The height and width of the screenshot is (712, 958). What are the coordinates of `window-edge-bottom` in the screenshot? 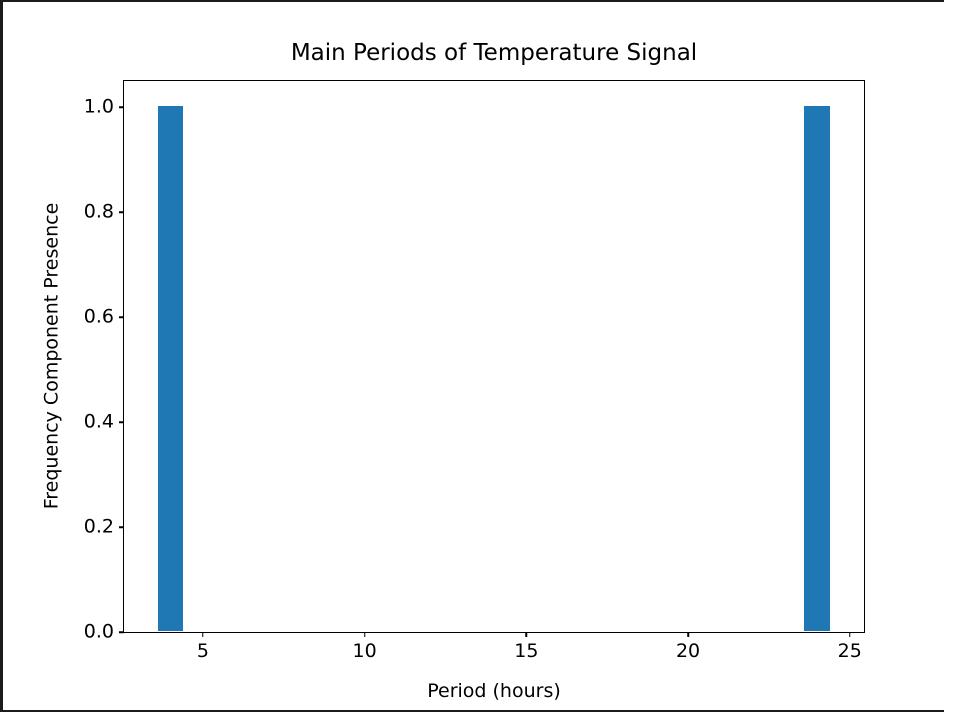 It's located at (472, 711).